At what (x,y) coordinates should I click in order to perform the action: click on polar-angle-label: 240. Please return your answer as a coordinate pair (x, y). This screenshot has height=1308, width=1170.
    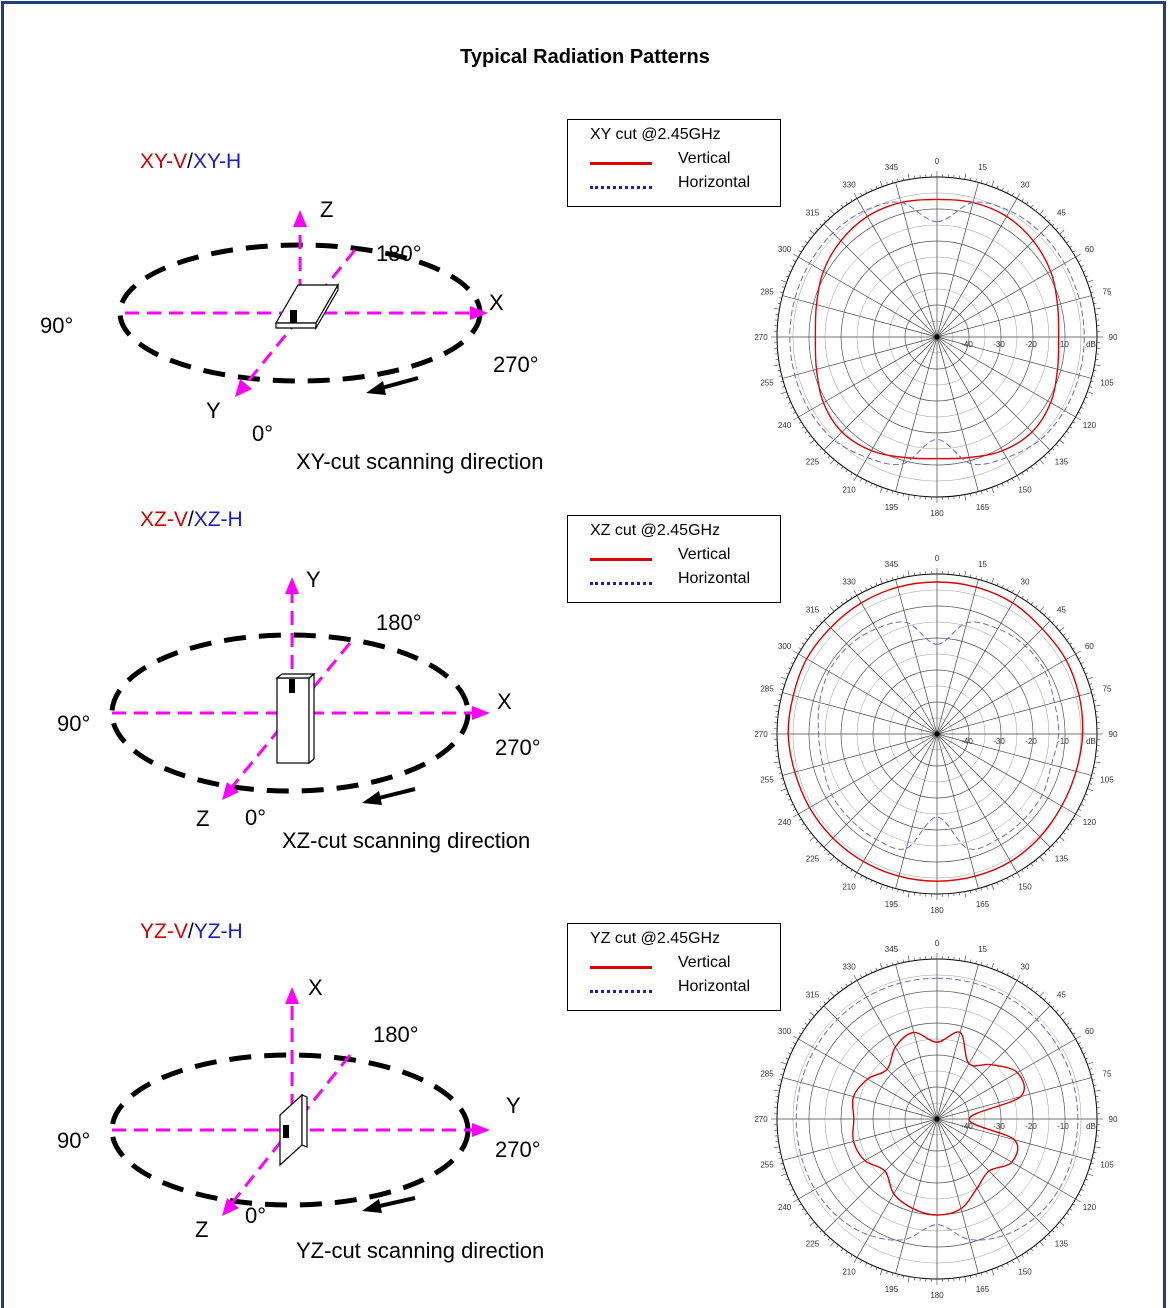
    Looking at the image, I should click on (785, 1207).